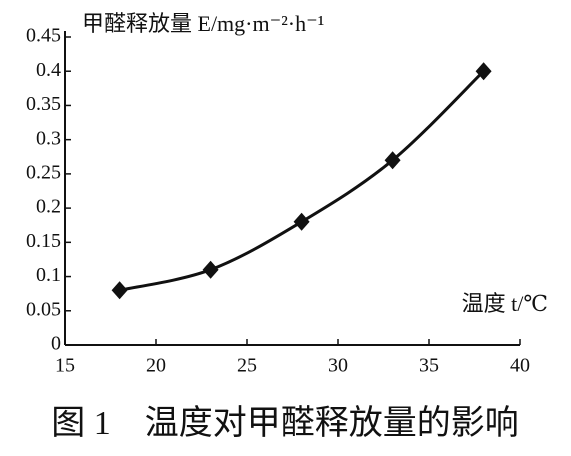 This screenshot has width=571, height=456. Describe the element at coordinates (56, 344) in the screenshot. I see `y-tick-label: 0` at that location.